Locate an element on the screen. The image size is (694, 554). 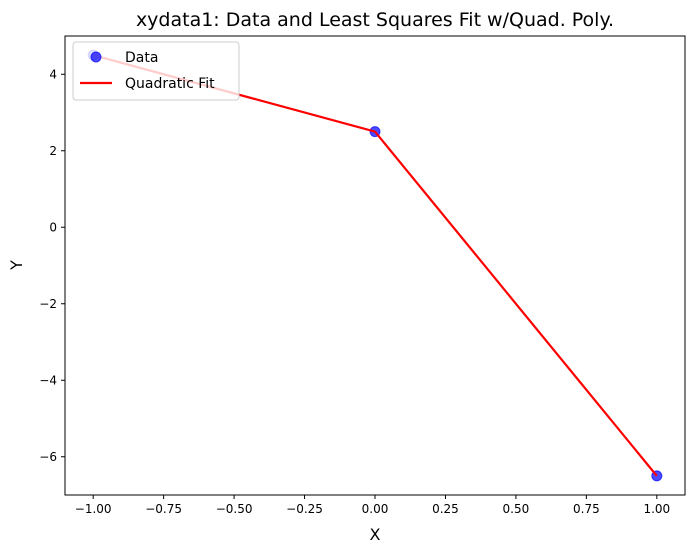
y-tick-label: −4 is located at coordinates (48, 380).